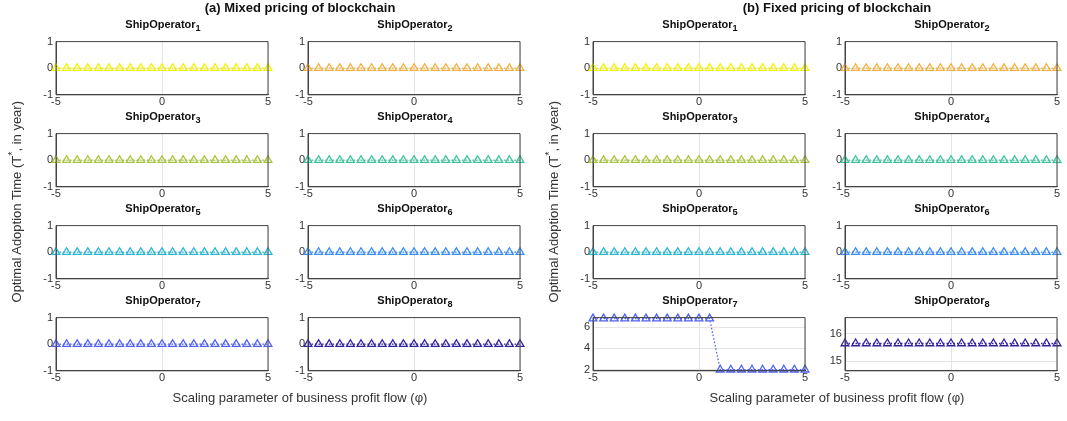 This screenshot has width=1067, height=421. I want to click on y-tick-label: 15, so click(835, 360).